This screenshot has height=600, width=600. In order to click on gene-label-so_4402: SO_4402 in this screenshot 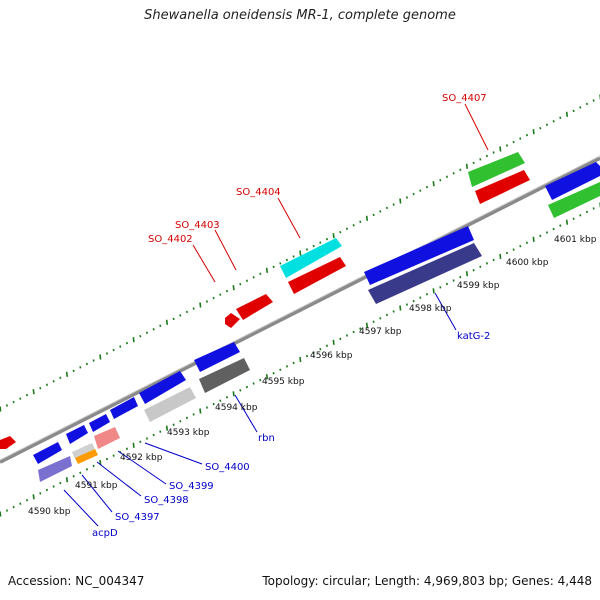, I will do `click(170, 239)`.